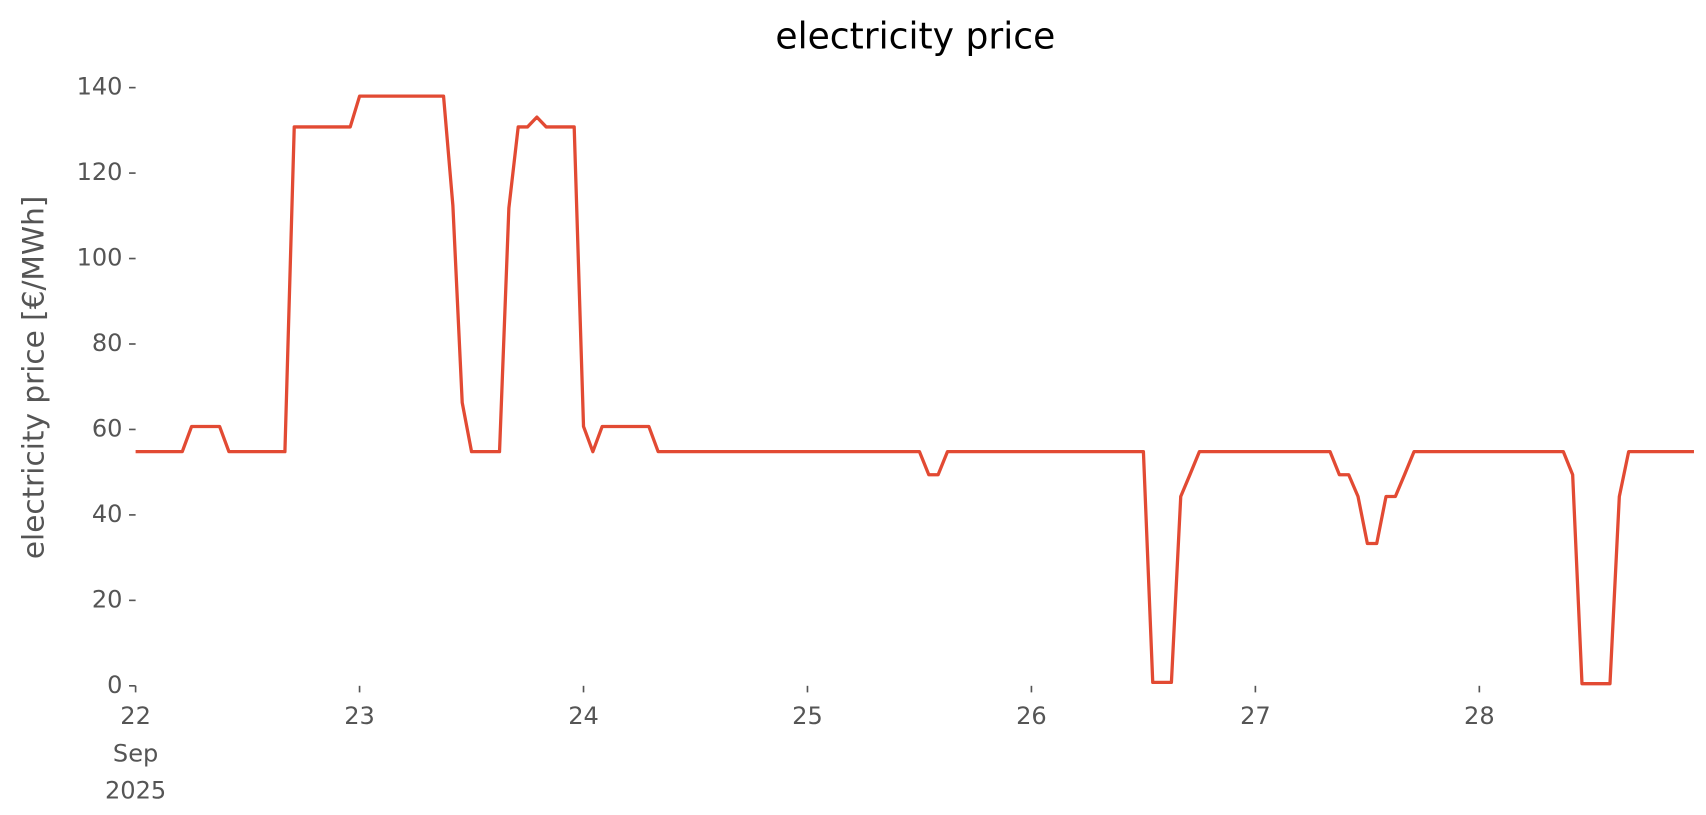 This screenshot has width=1706, height=815. I want to click on y-tick-label: 20, so click(107, 599).